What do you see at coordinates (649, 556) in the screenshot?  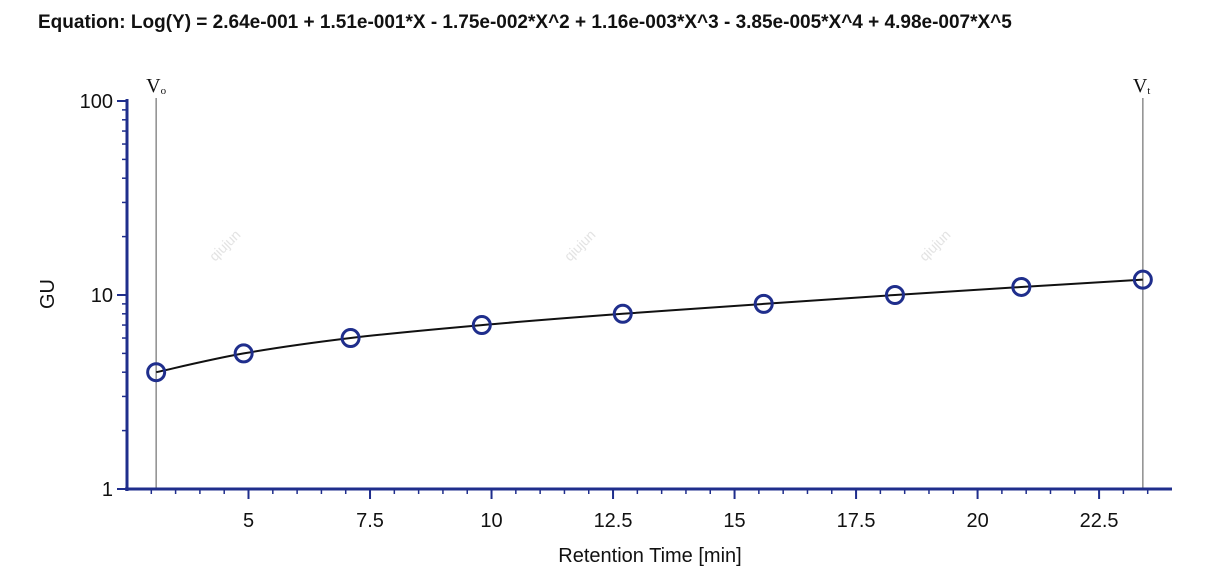 I see `x-axis-label: Retention Time [min]` at bounding box center [649, 556].